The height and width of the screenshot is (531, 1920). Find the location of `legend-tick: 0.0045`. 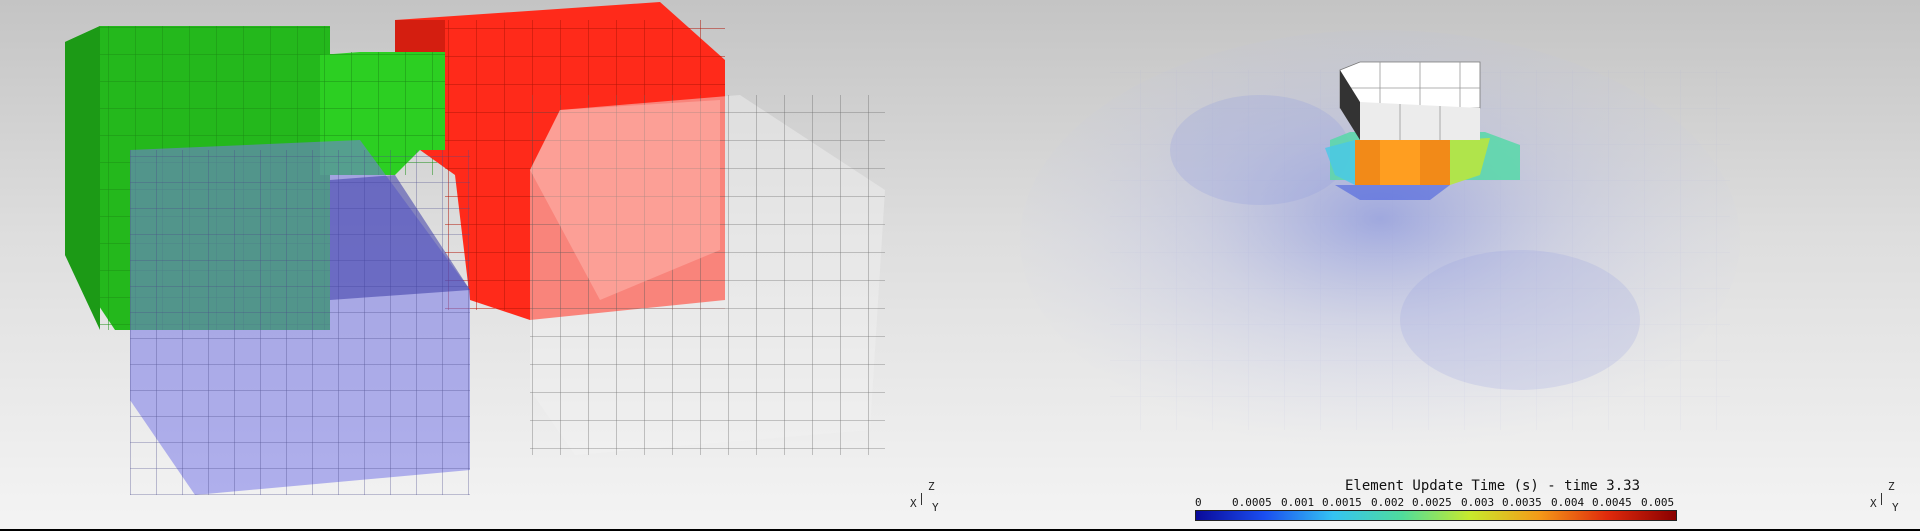

legend-tick: 0.0045 is located at coordinates (1612, 502).